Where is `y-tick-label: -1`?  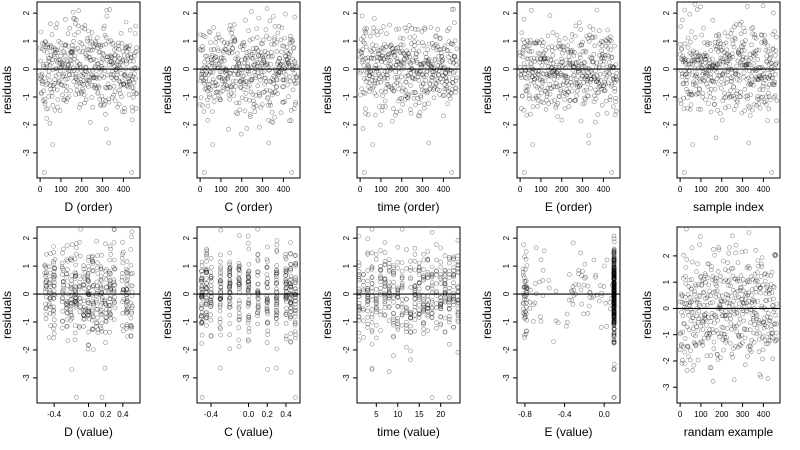
y-tick-label: -1 is located at coordinates (506, 322).